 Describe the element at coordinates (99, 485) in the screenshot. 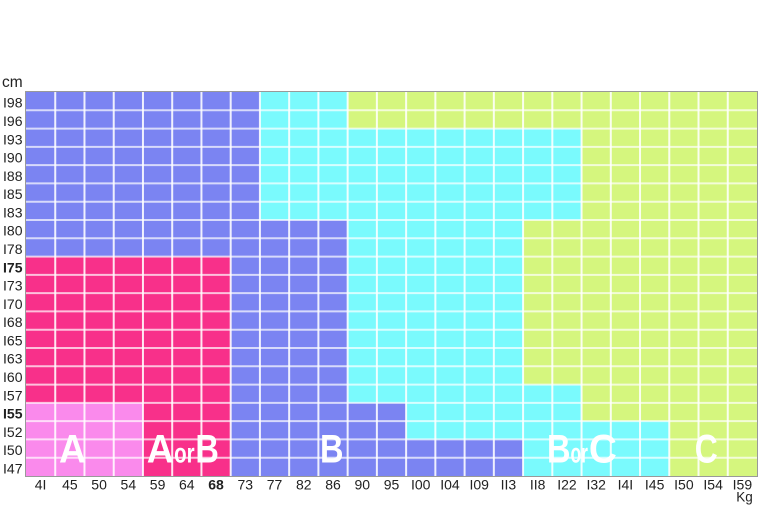

I see `svg-text: 50` at that location.